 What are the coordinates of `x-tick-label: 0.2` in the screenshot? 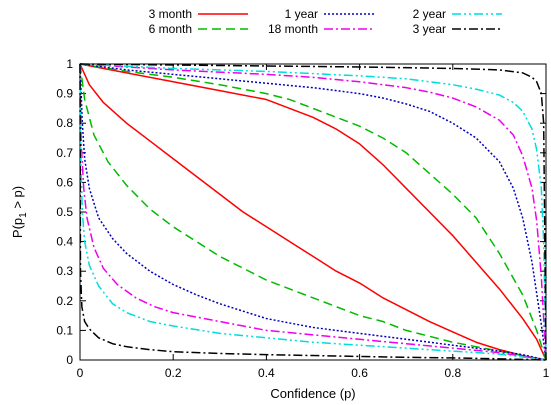 It's located at (173, 373).